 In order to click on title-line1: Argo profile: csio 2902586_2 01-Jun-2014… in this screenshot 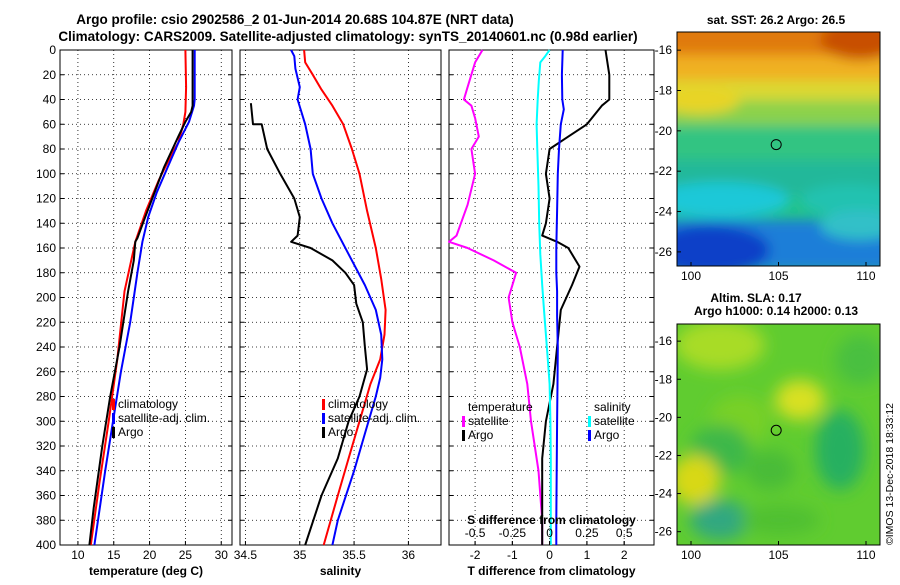, I will do `click(294, 19)`.